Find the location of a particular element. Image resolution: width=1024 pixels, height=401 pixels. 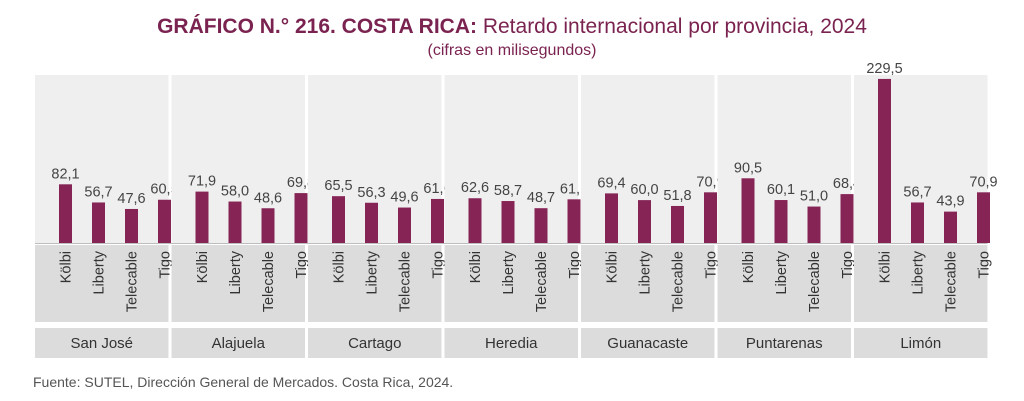

data-label-limon-telecable: 43,9 is located at coordinates (950, 202).